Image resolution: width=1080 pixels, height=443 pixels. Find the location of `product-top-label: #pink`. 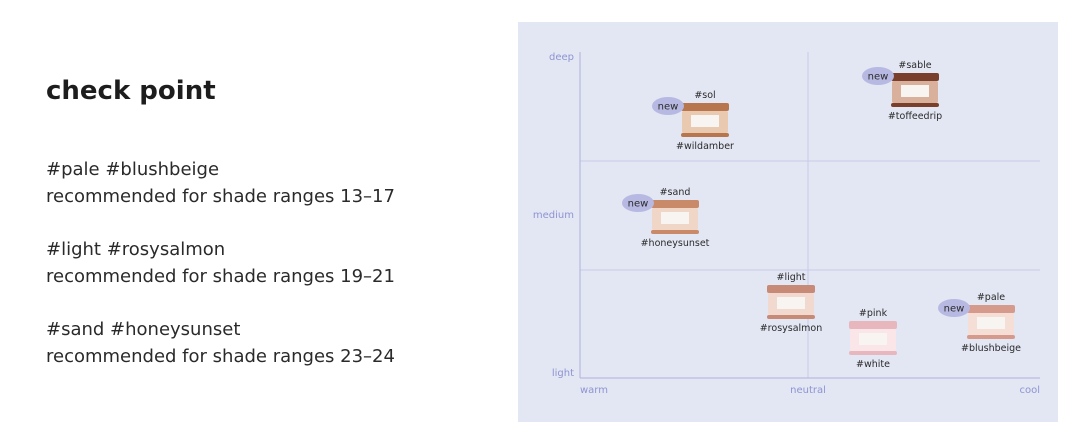

product-top-label: #pink is located at coordinates (873, 313).